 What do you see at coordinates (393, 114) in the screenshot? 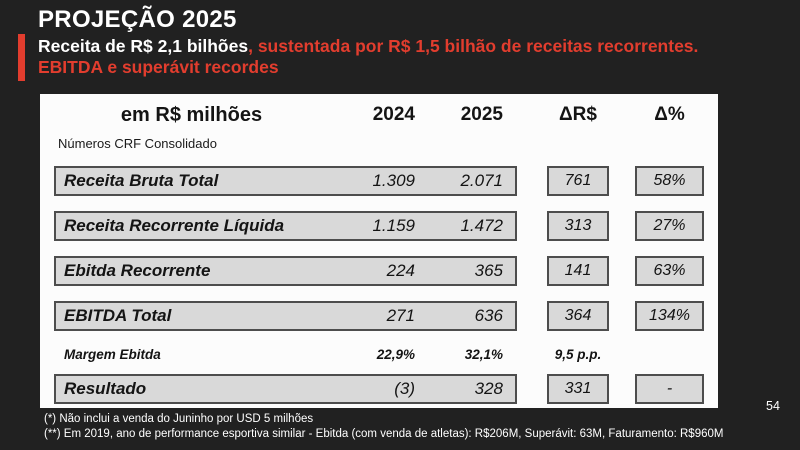
I see `col-header-2024: 2024` at bounding box center [393, 114].